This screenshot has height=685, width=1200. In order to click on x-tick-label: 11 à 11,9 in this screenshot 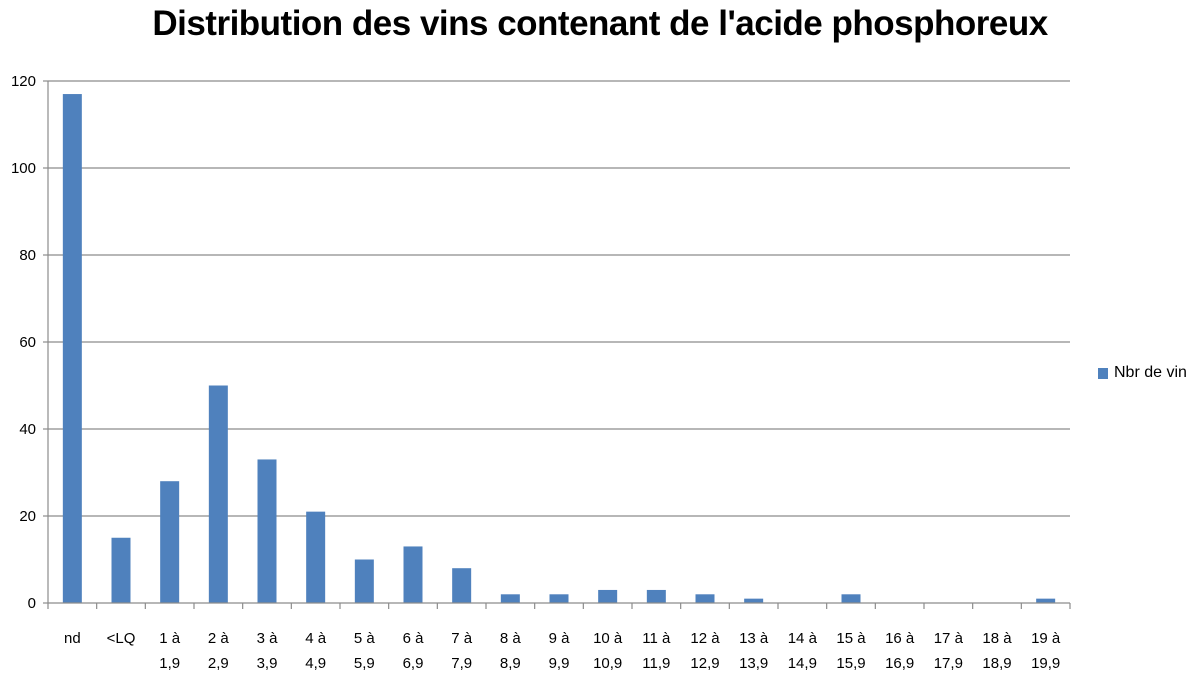, I will do `click(656, 651)`.